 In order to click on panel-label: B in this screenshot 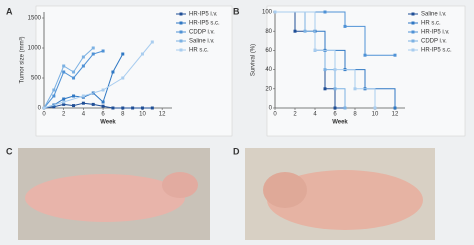, I will do `click(236, 11)`.